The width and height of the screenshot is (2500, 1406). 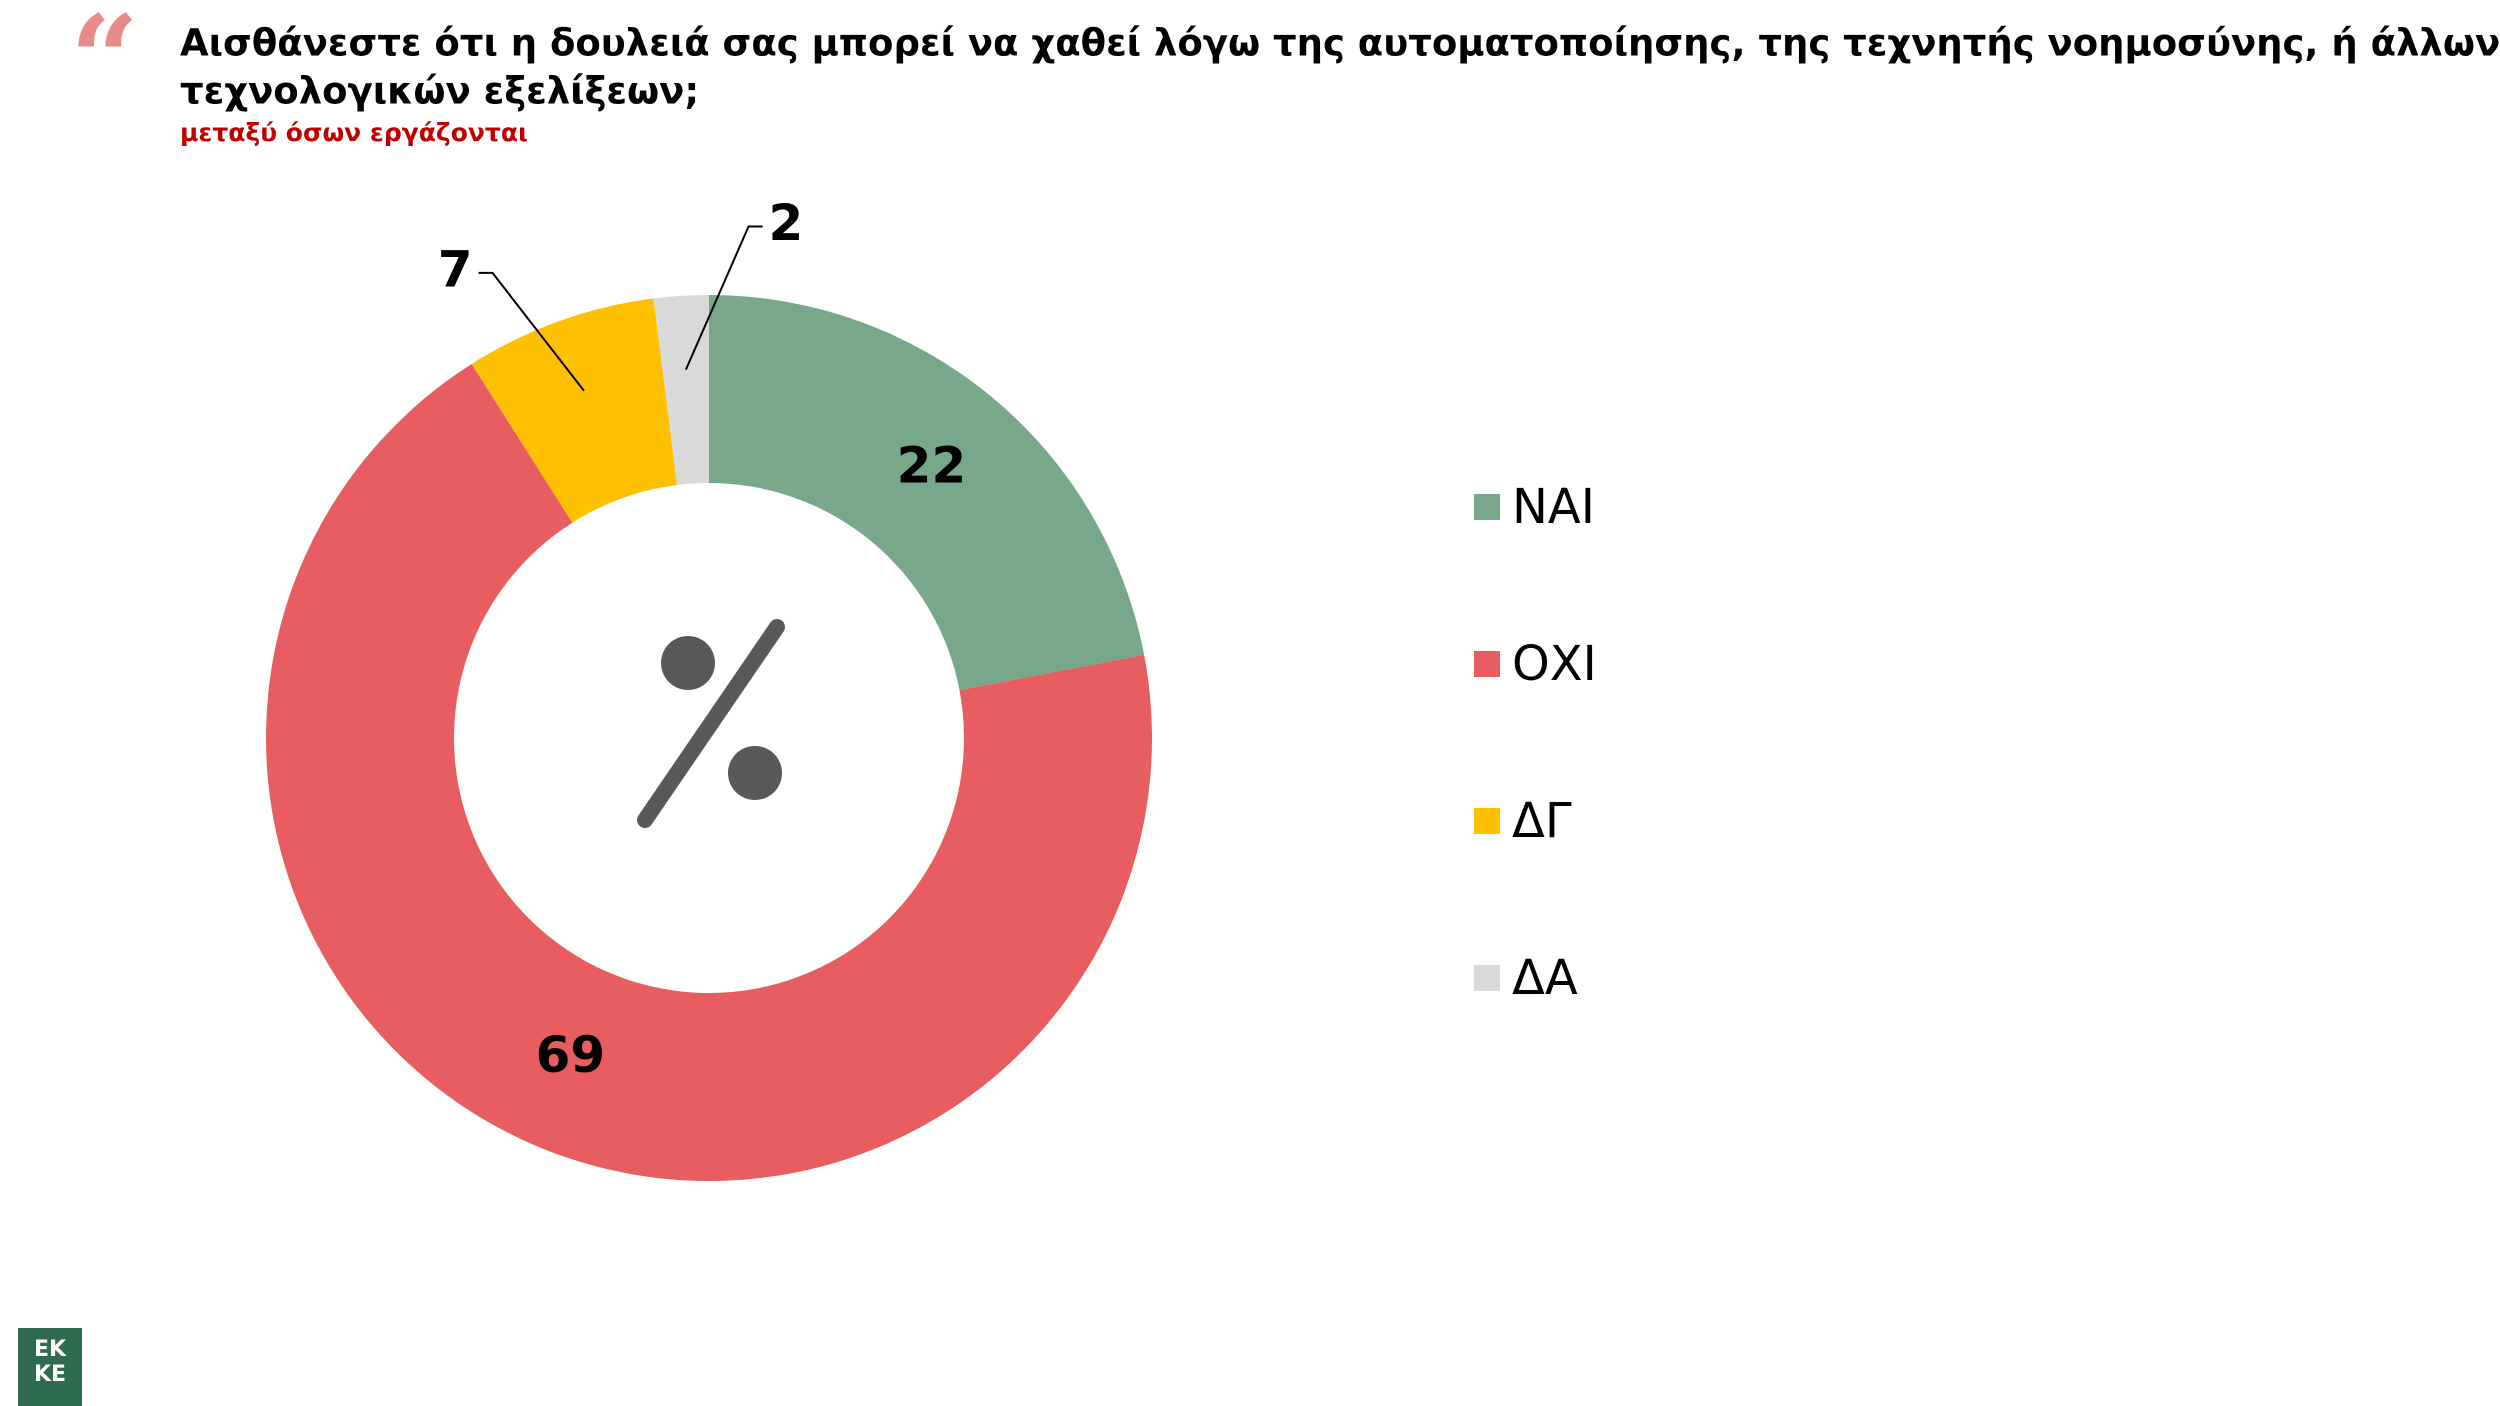 What do you see at coordinates (1542, 821) in the screenshot?
I see `legend-label: ΔΓ` at bounding box center [1542, 821].